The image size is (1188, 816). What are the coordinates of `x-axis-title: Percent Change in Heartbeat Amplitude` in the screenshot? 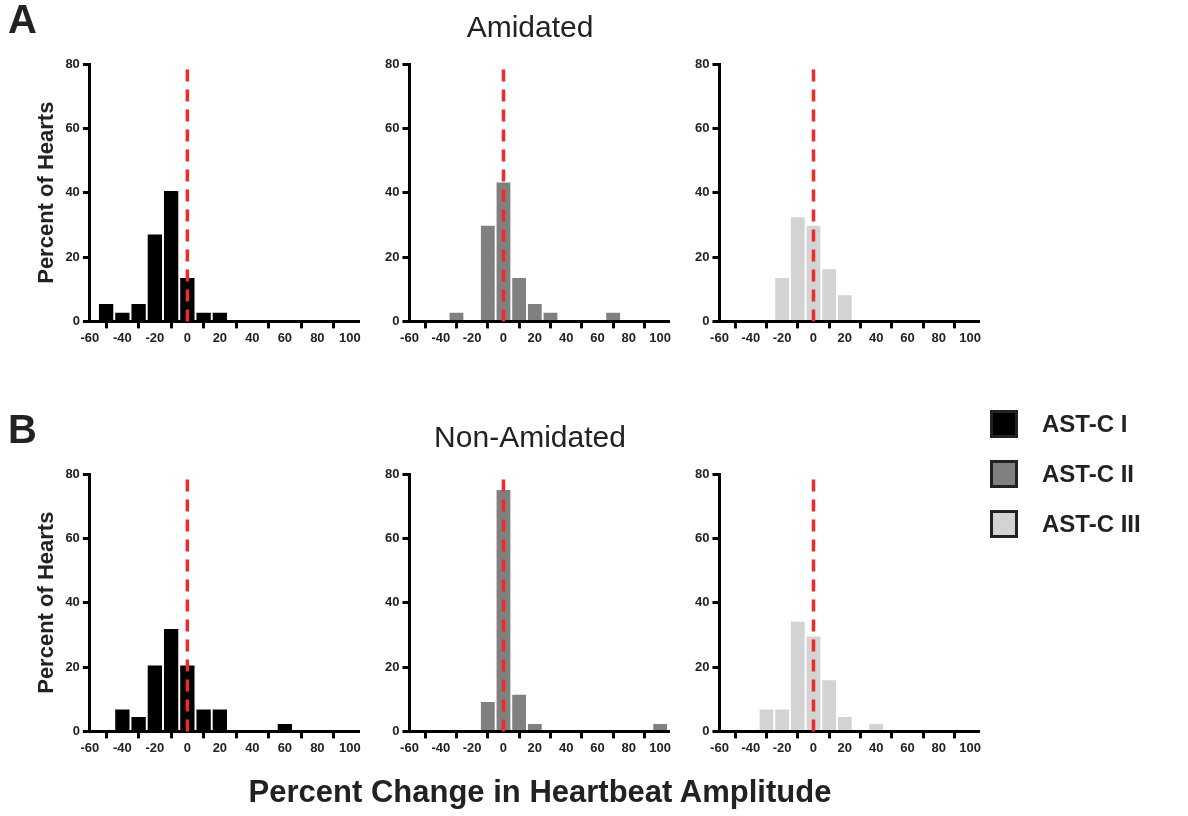 It's located at (540, 792).